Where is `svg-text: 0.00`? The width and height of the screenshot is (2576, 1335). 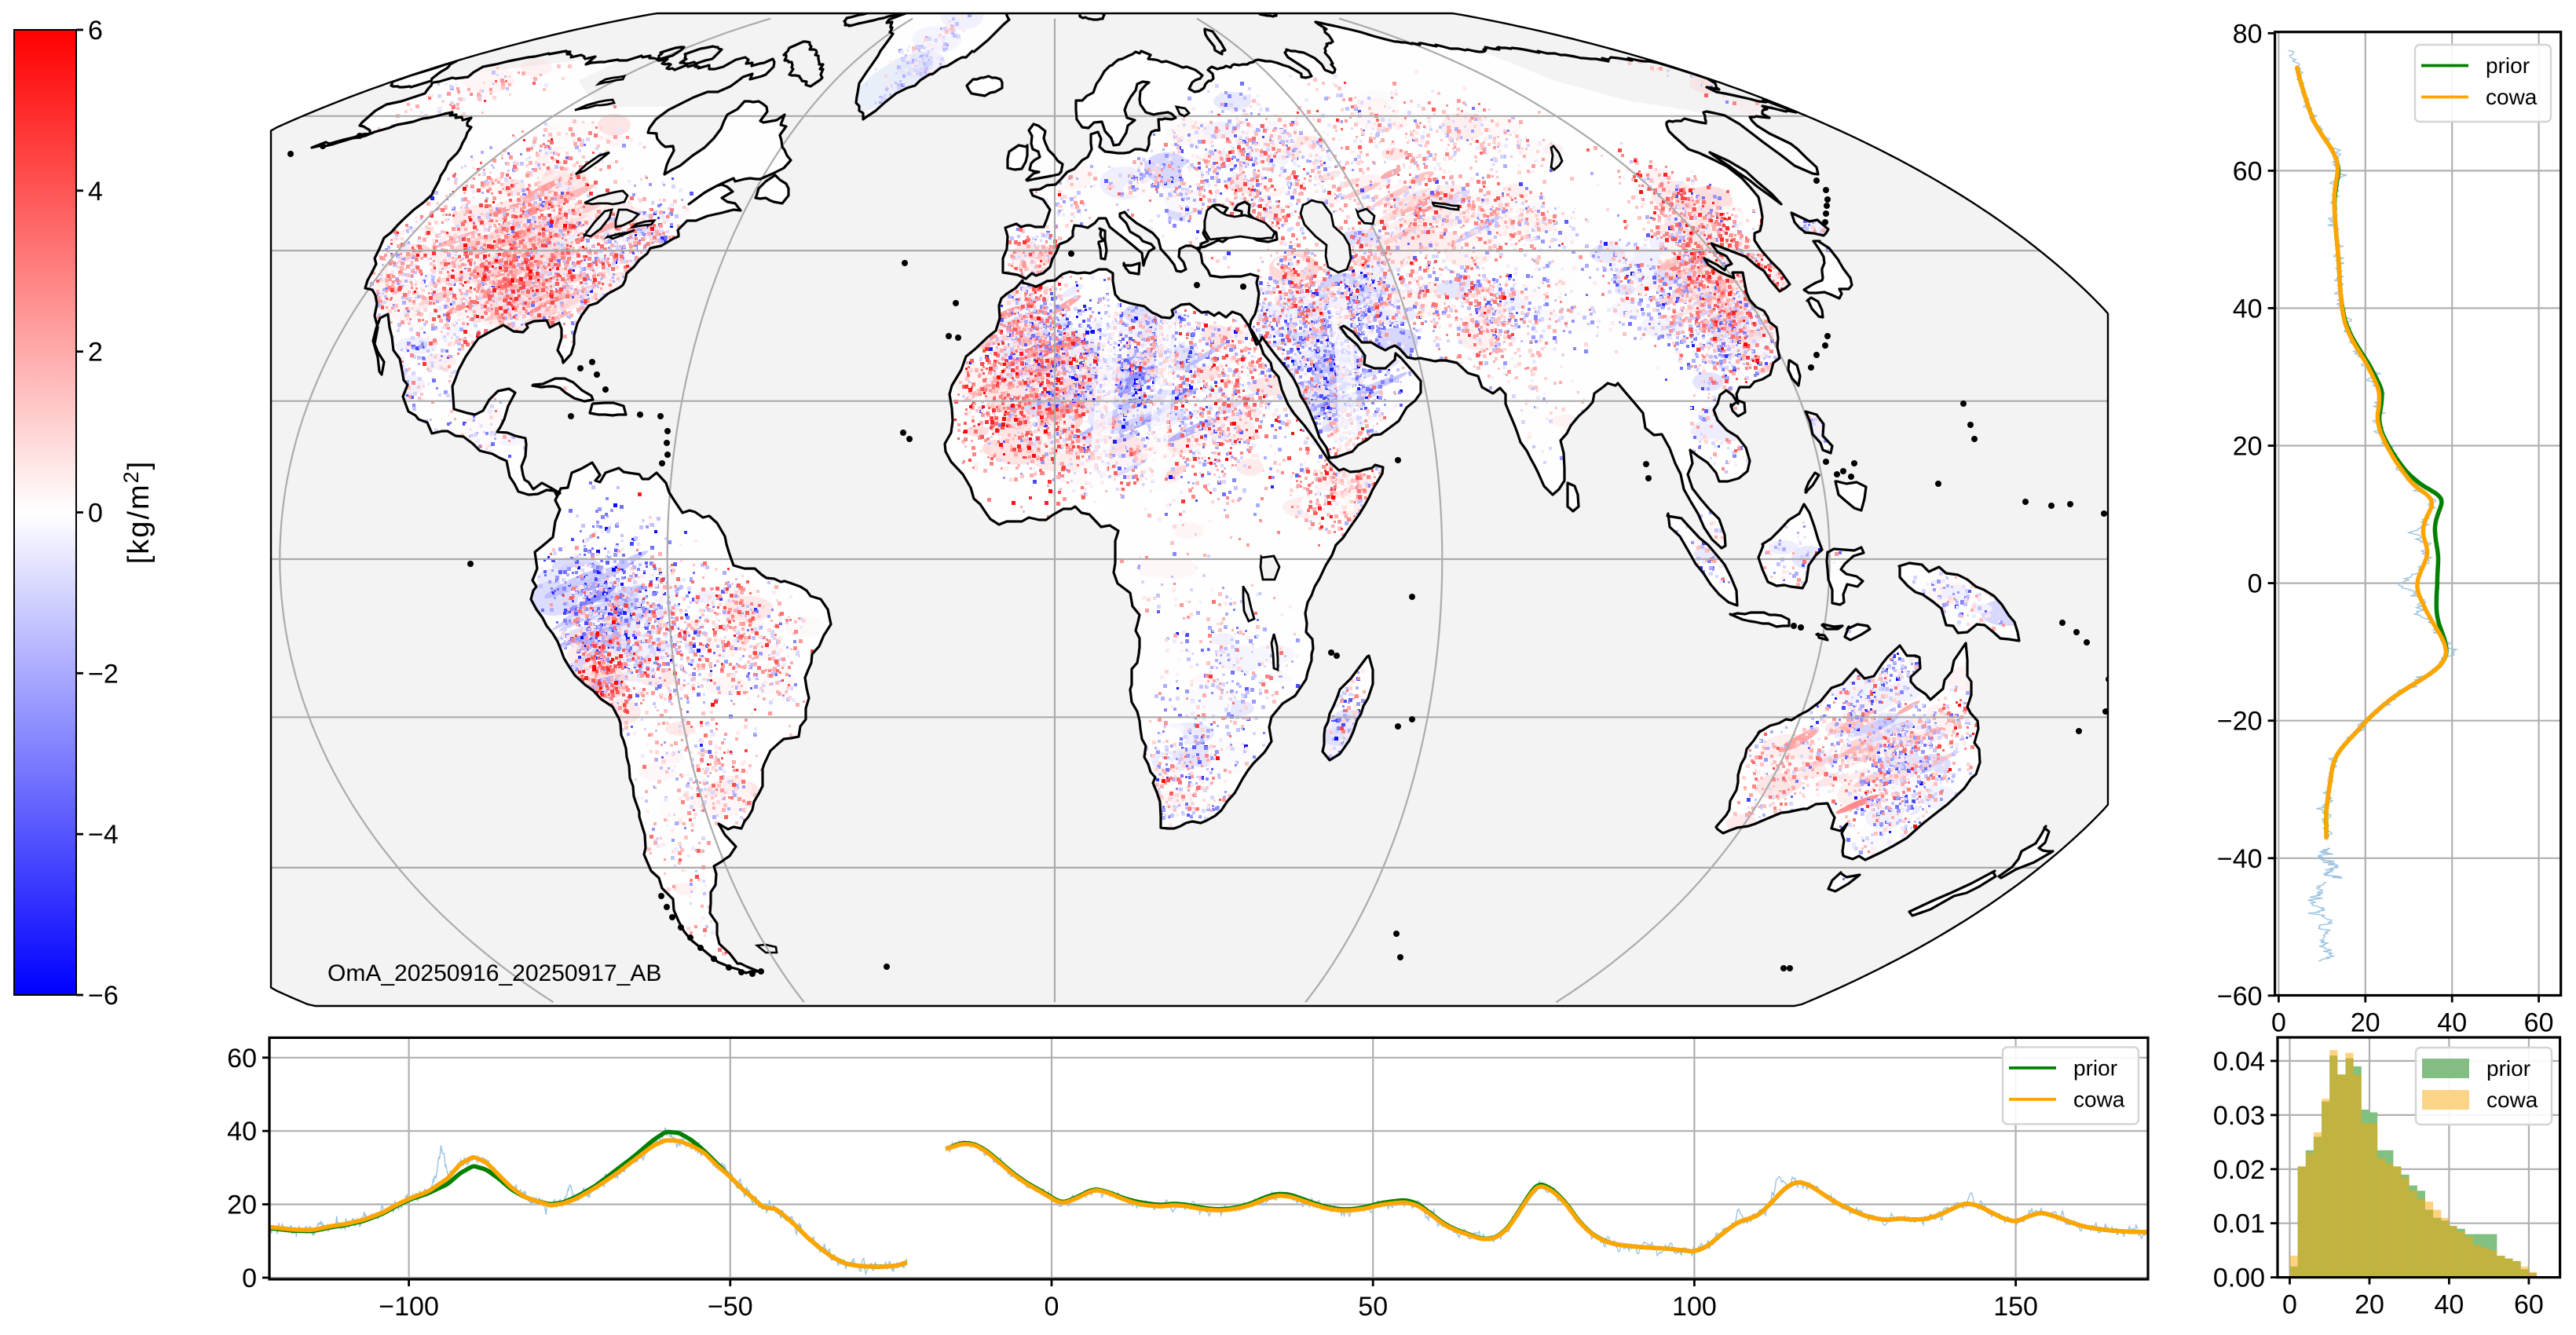
svg-text: 0.00 is located at coordinates (2239, 1278).